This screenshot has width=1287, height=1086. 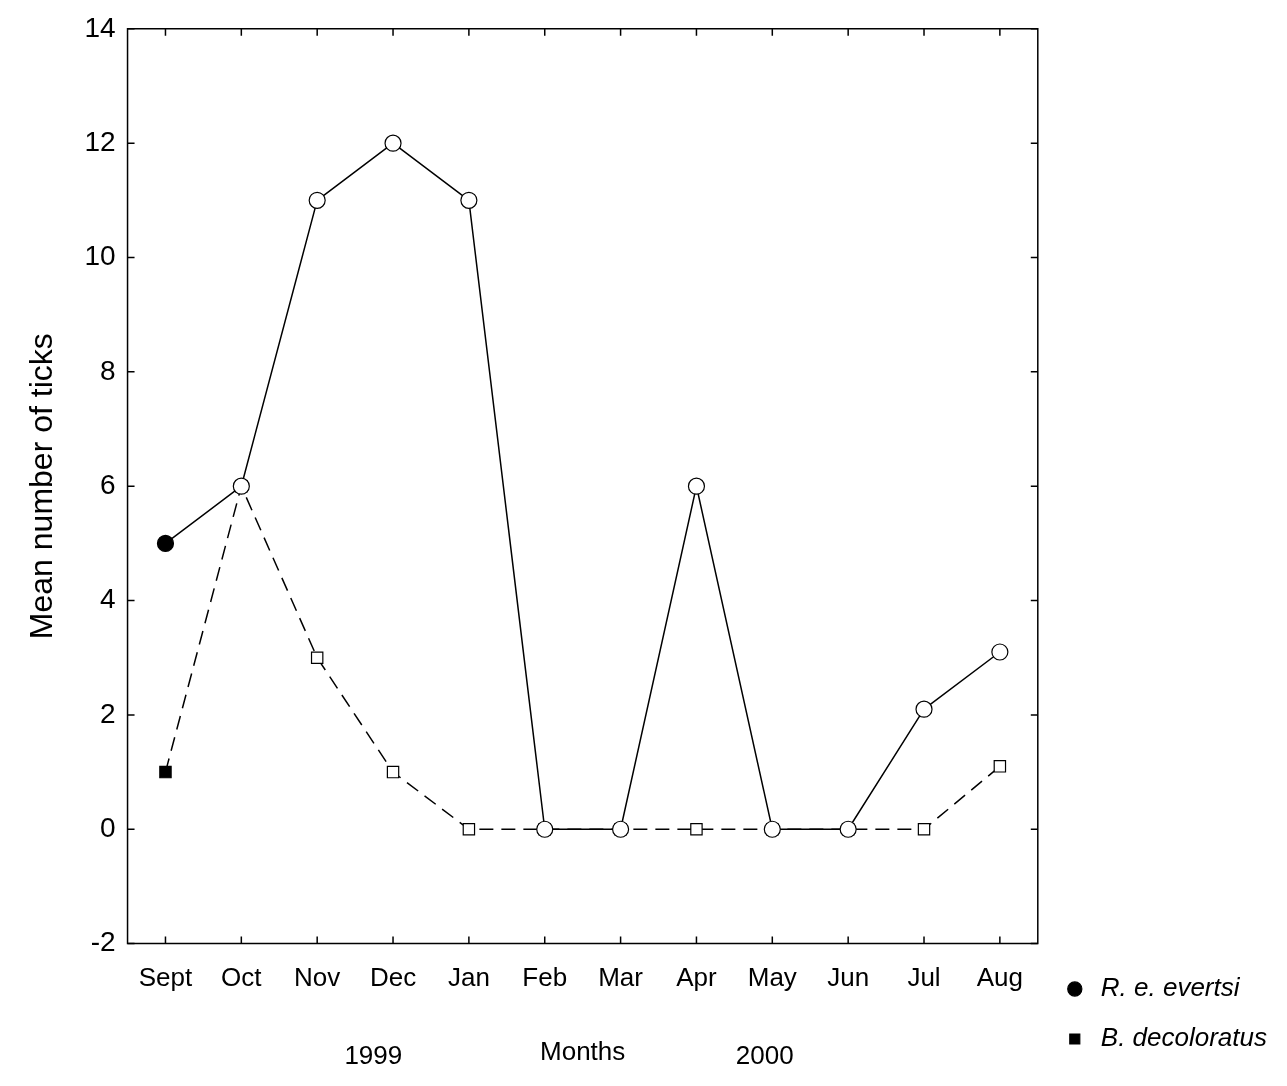 I want to click on x-tick-label: May, so click(x=772, y=977).